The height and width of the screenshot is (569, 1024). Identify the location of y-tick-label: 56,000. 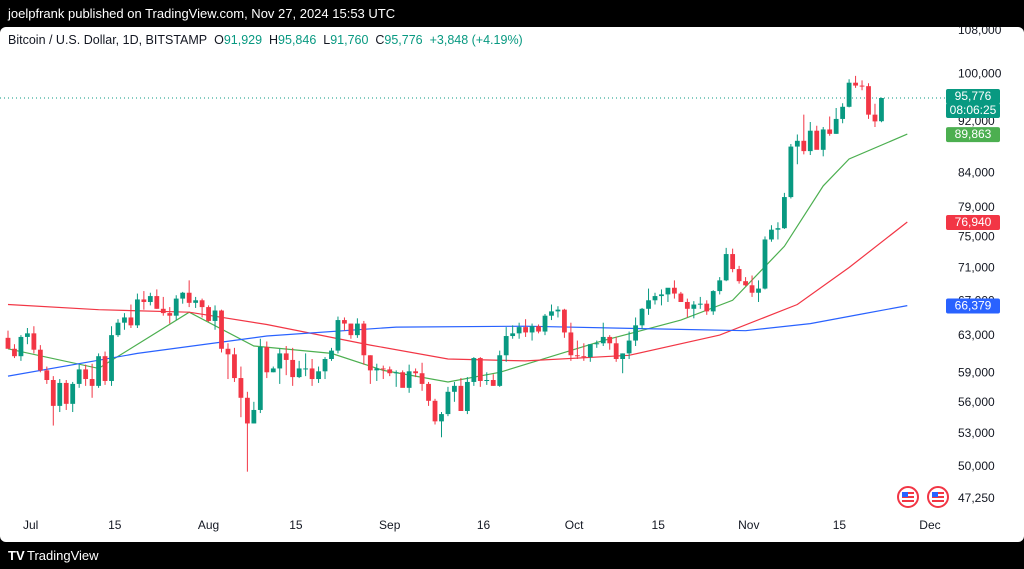
(976, 402).